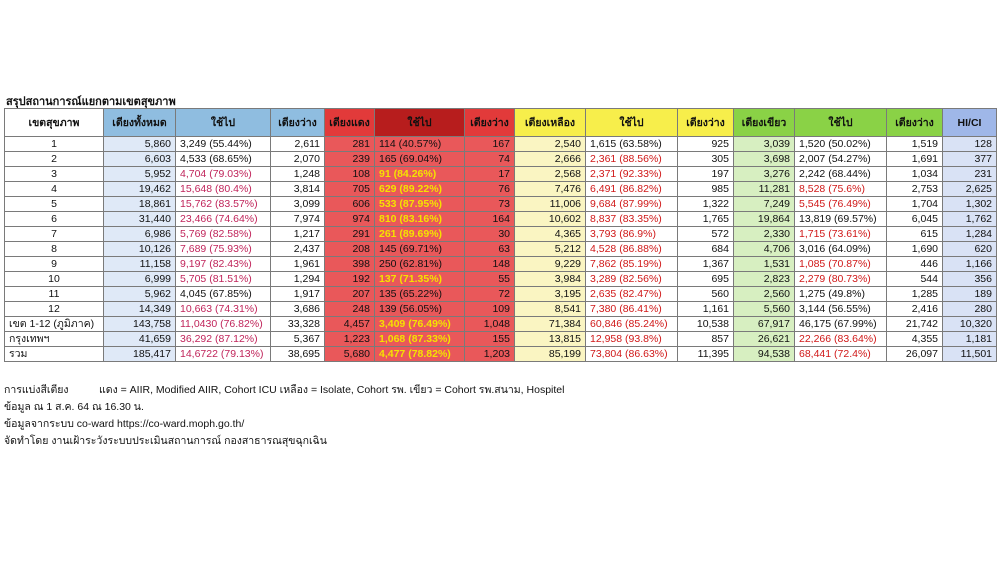 This screenshot has height=561, width=1000. I want to click on cell-red-total: 239, so click(349, 159).